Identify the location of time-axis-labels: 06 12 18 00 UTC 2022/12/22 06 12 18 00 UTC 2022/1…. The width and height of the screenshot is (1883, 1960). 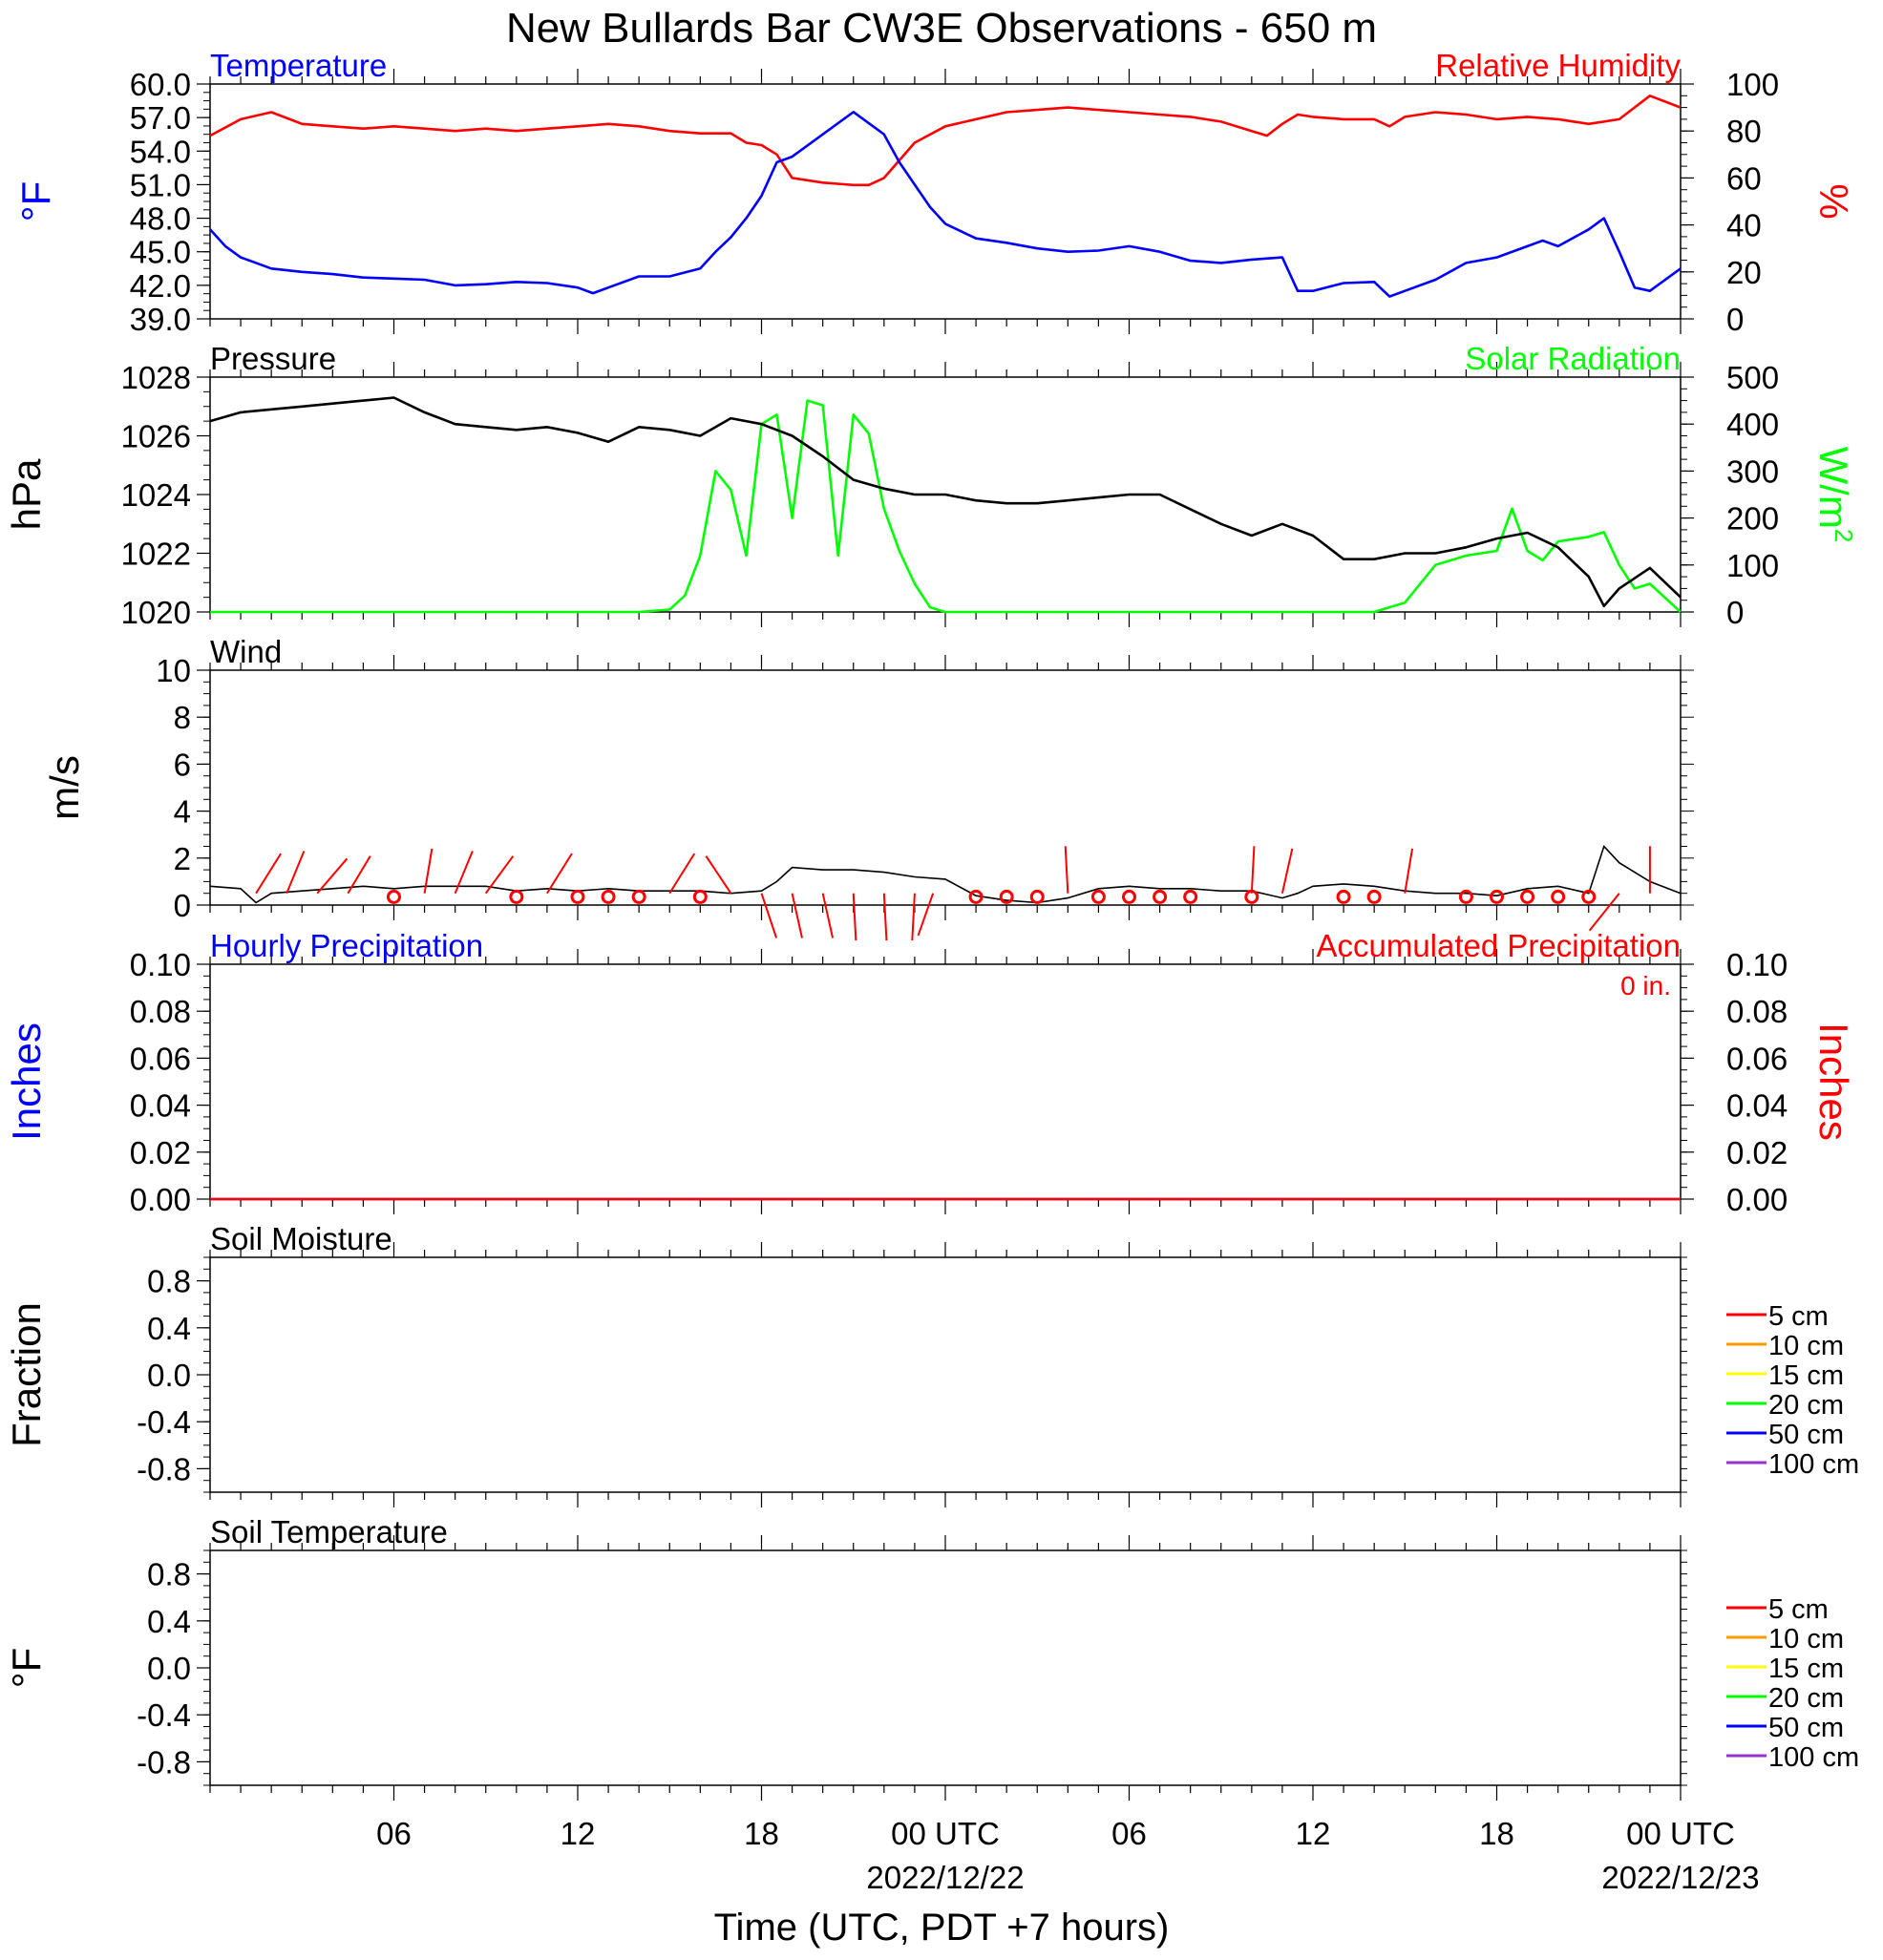
(1067, 1855).